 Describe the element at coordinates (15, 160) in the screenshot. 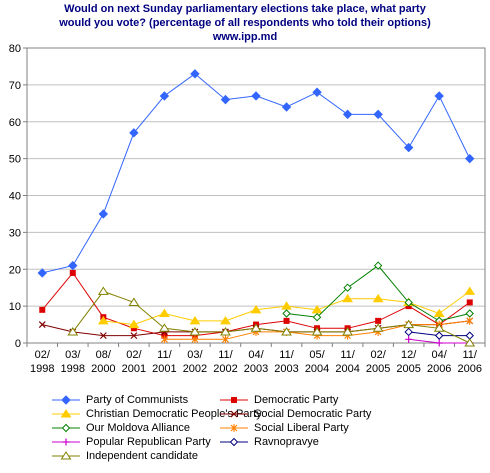

I see `y-tick-label-50: 50` at that location.